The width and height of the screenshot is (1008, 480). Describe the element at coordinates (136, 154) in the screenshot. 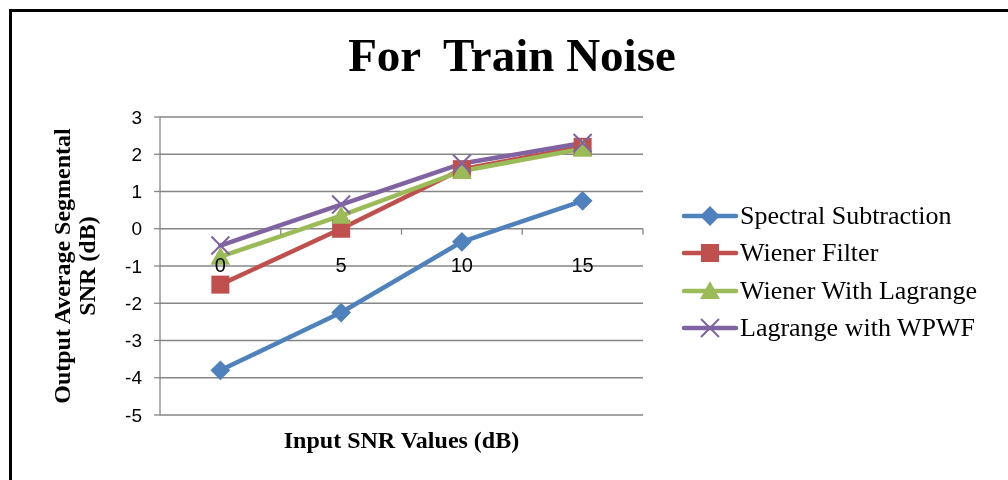

I see `y-tick-label: 2` at that location.